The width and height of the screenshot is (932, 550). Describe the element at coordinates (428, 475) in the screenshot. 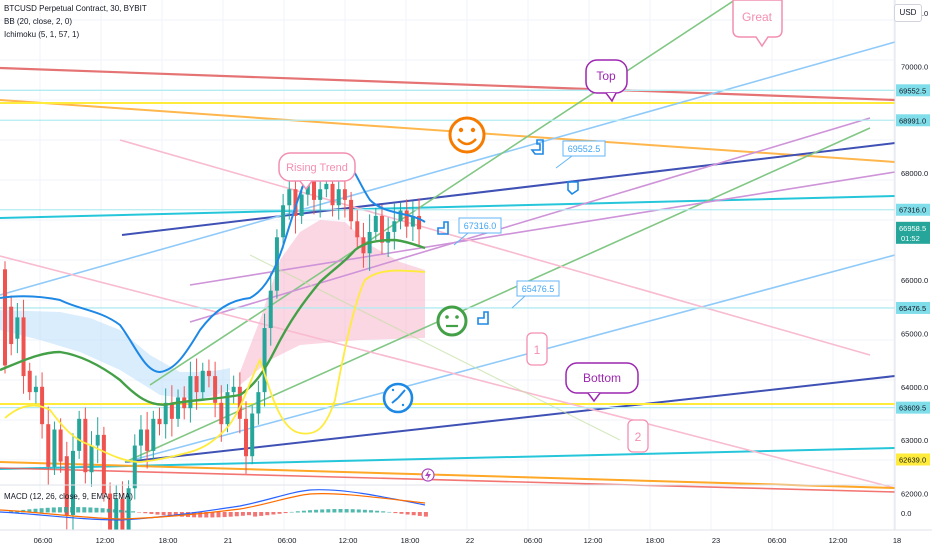

I see `lightning-icon` at that location.